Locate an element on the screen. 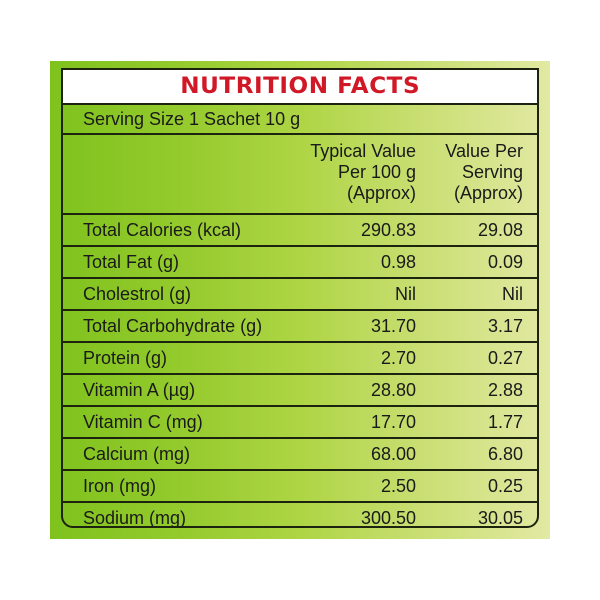 Image resolution: width=600 pixels, height=600 pixels. nutrient-label: Vitamin C (mg) is located at coordinates (143, 422).